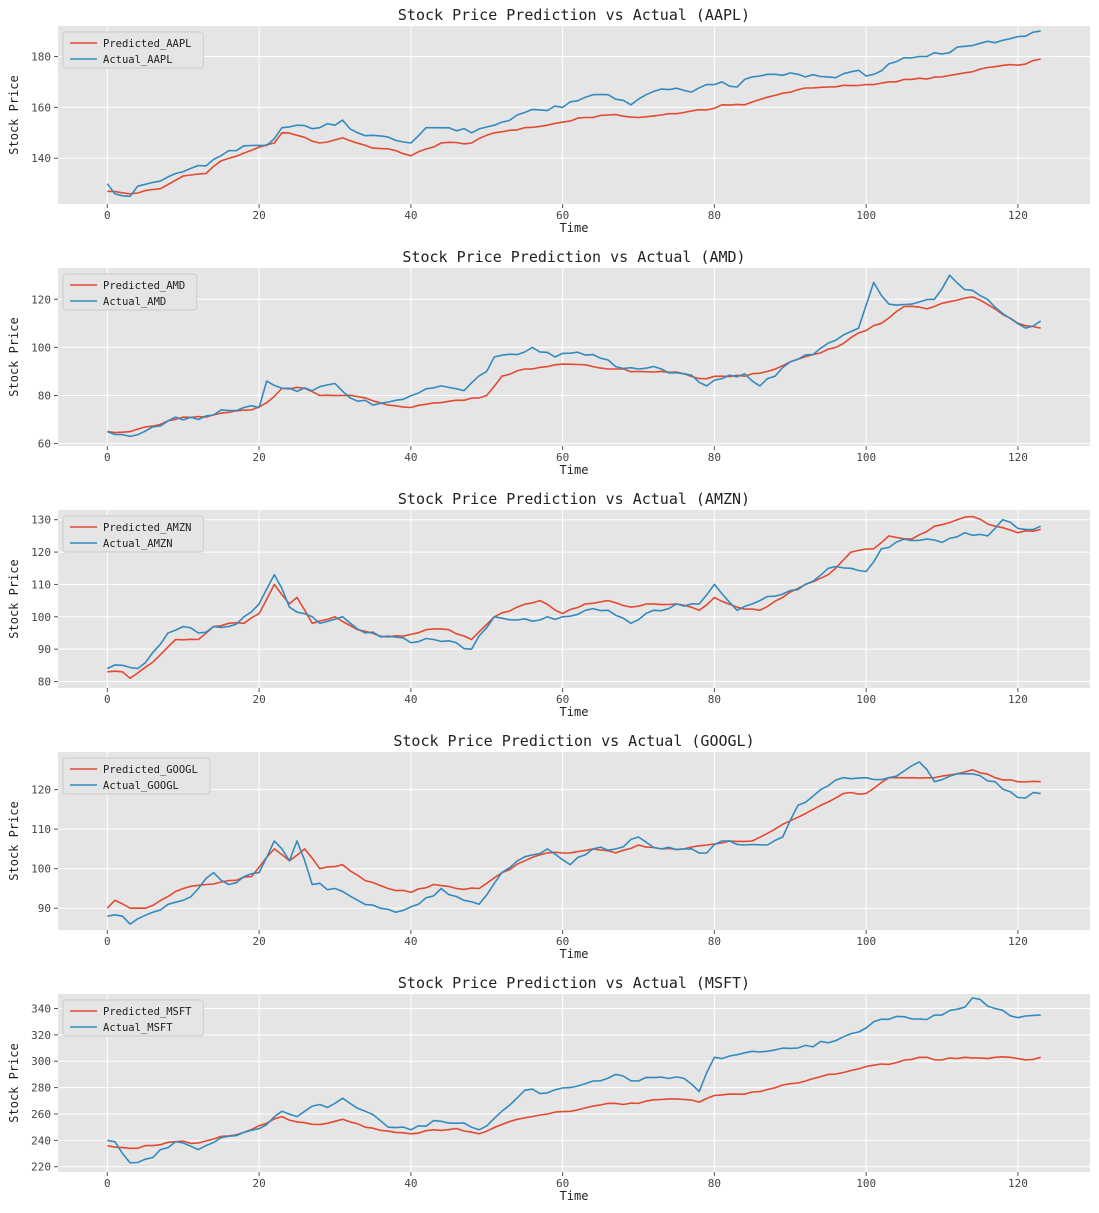  Describe the element at coordinates (41, 1140) in the screenshot. I see `y-tick-label: 240` at that location.